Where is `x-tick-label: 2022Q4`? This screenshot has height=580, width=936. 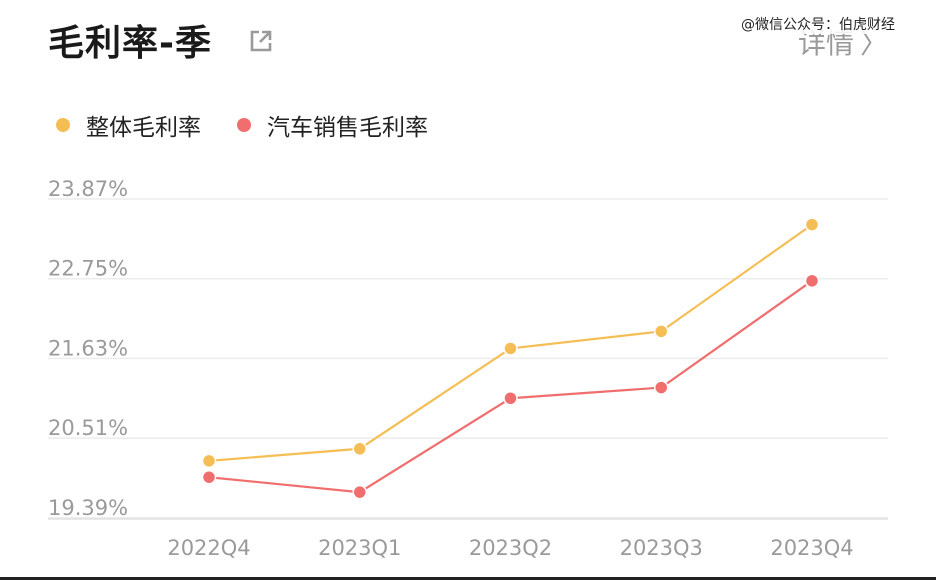 x-tick-label: 2022Q4 is located at coordinates (208, 548).